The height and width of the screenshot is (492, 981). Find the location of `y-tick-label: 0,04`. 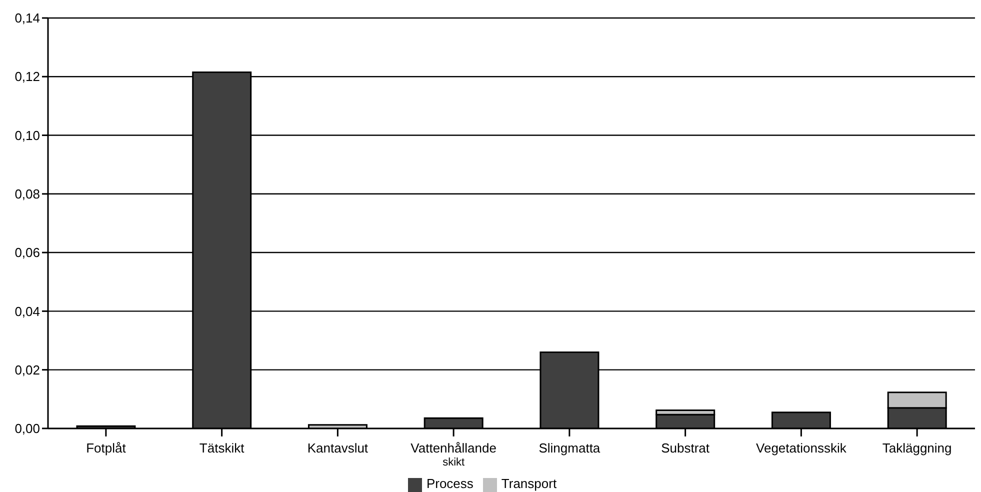

y-tick-label: 0,04 is located at coordinates (27, 311).